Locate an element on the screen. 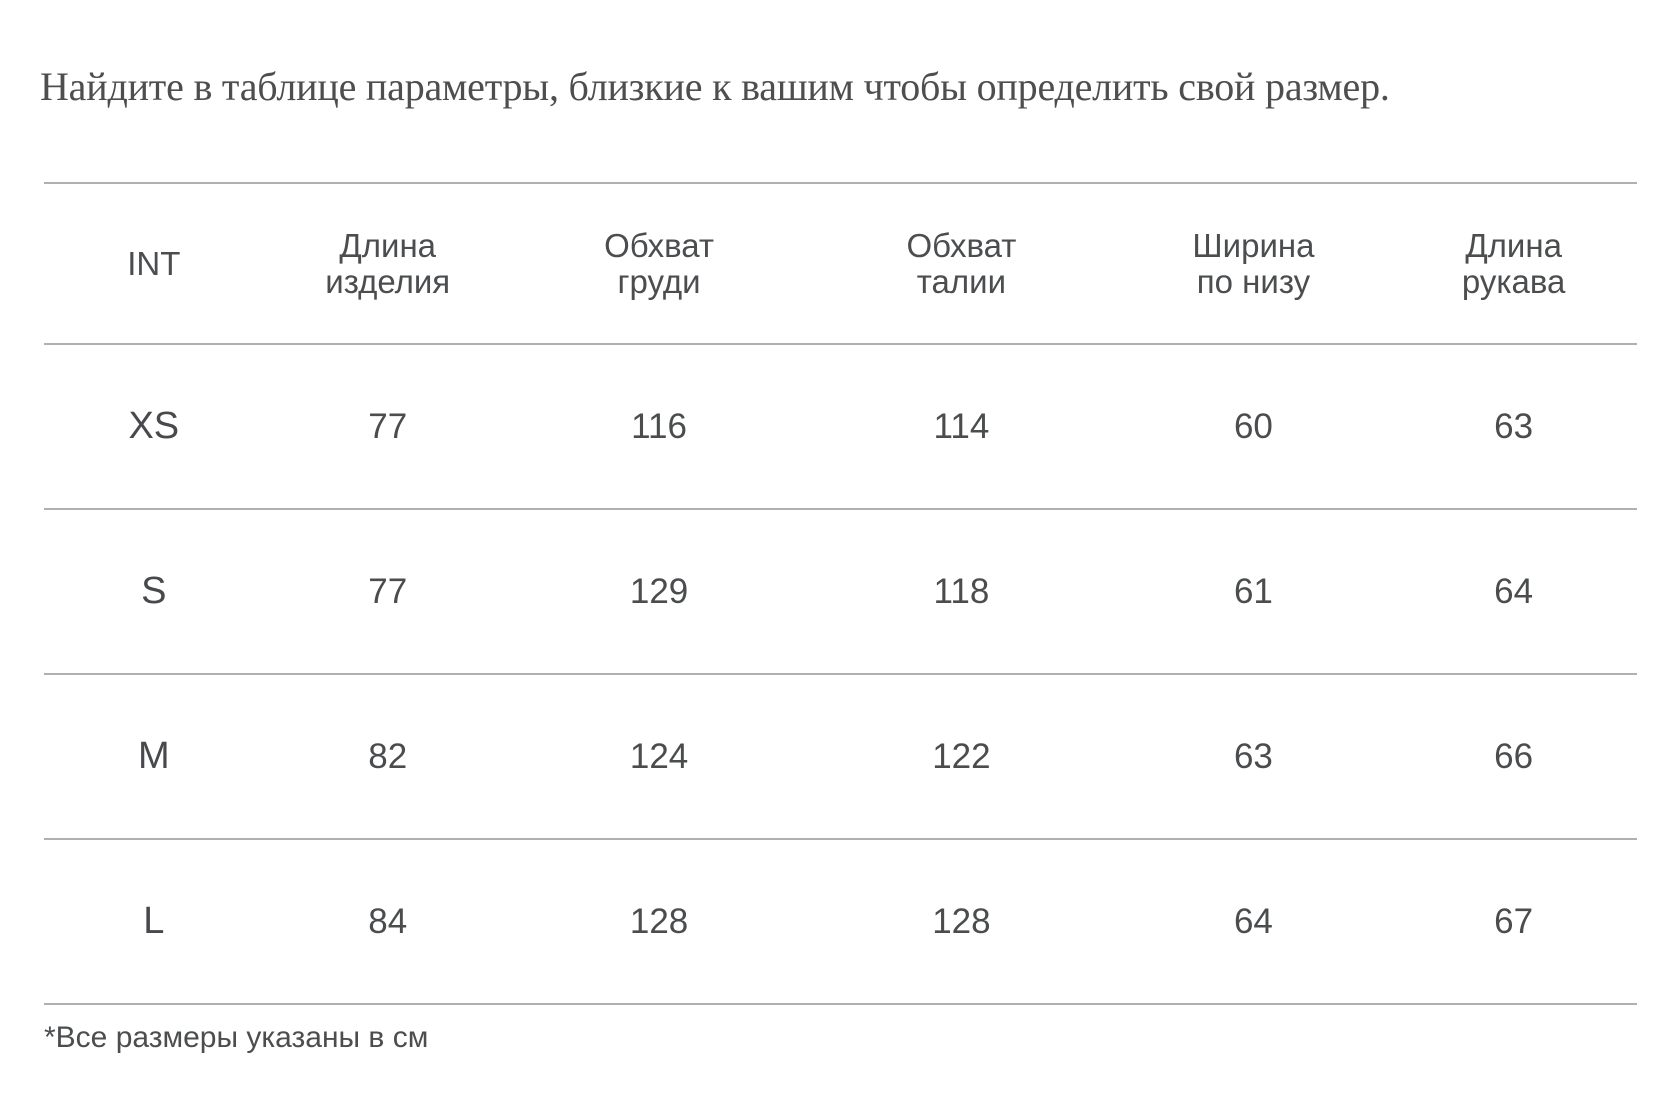 Image resolution: width=1680 pixels, height=1113 pixels. column-header-int: INT is located at coordinates (154, 263).